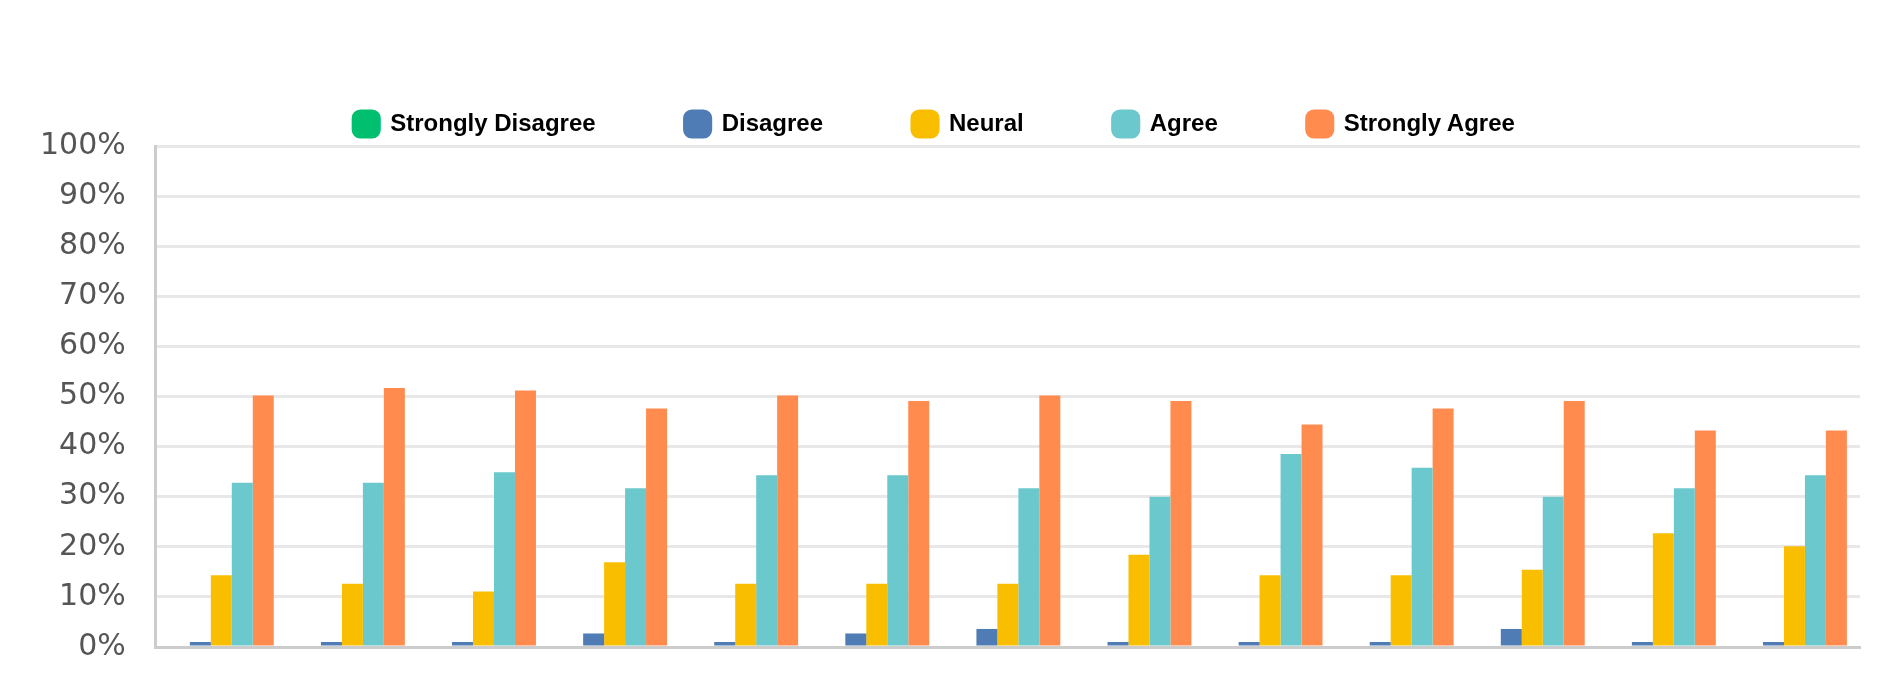 This screenshot has height=695, width=1885. What do you see at coordinates (772, 122) in the screenshot?
I see `legend-label: Disagree` at bounding box center [772, 122].